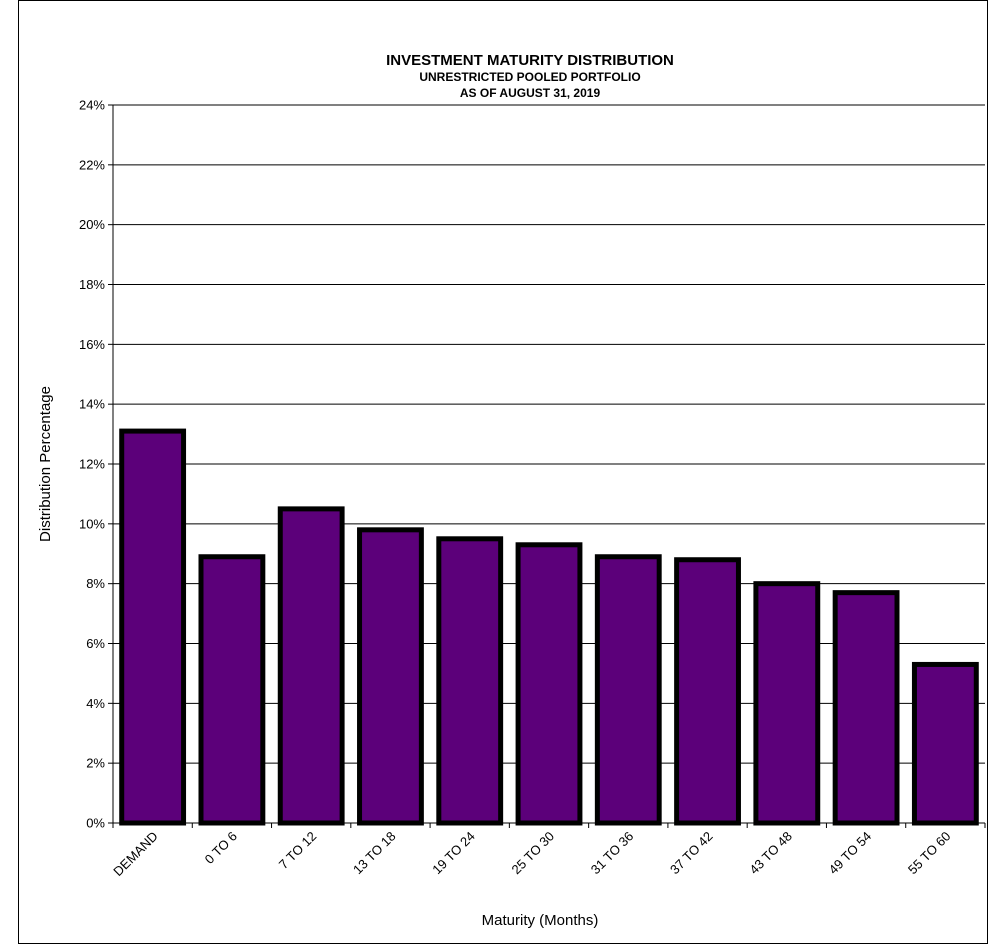 This screenshot has width=989, height=945. What do you see at coordinates (530, 93) in the screenshot?
I see `chart-subtitle-2: AS OF AUGUST 31, 2019` at bounding box center [530, 93].